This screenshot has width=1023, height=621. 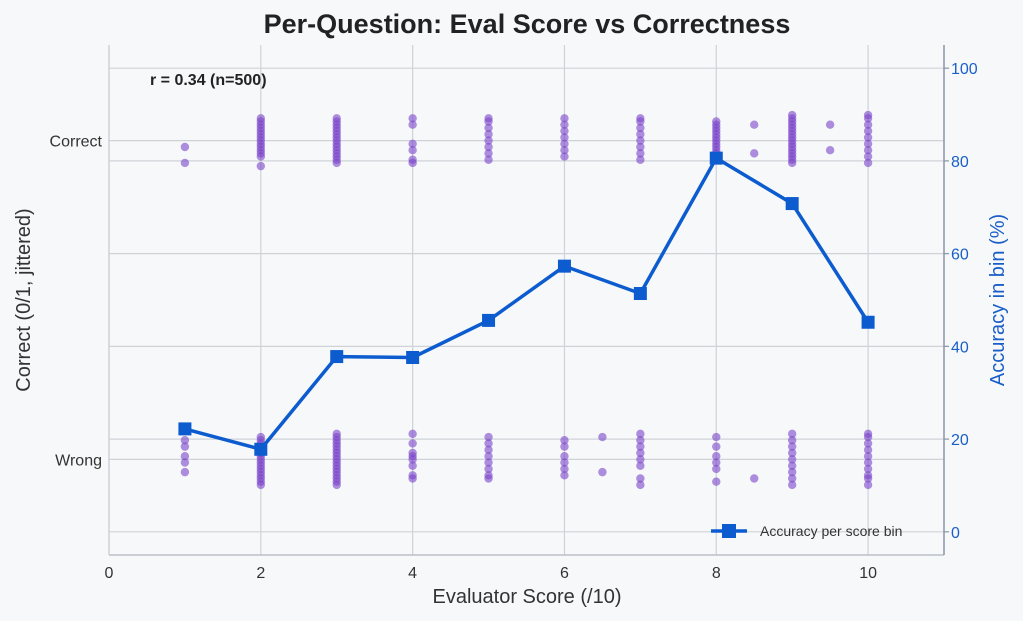 What do you see at coordinates (960, 162) in the screenshot?
I see `y2-tick-label: 80` at bounding box center [960, 162].